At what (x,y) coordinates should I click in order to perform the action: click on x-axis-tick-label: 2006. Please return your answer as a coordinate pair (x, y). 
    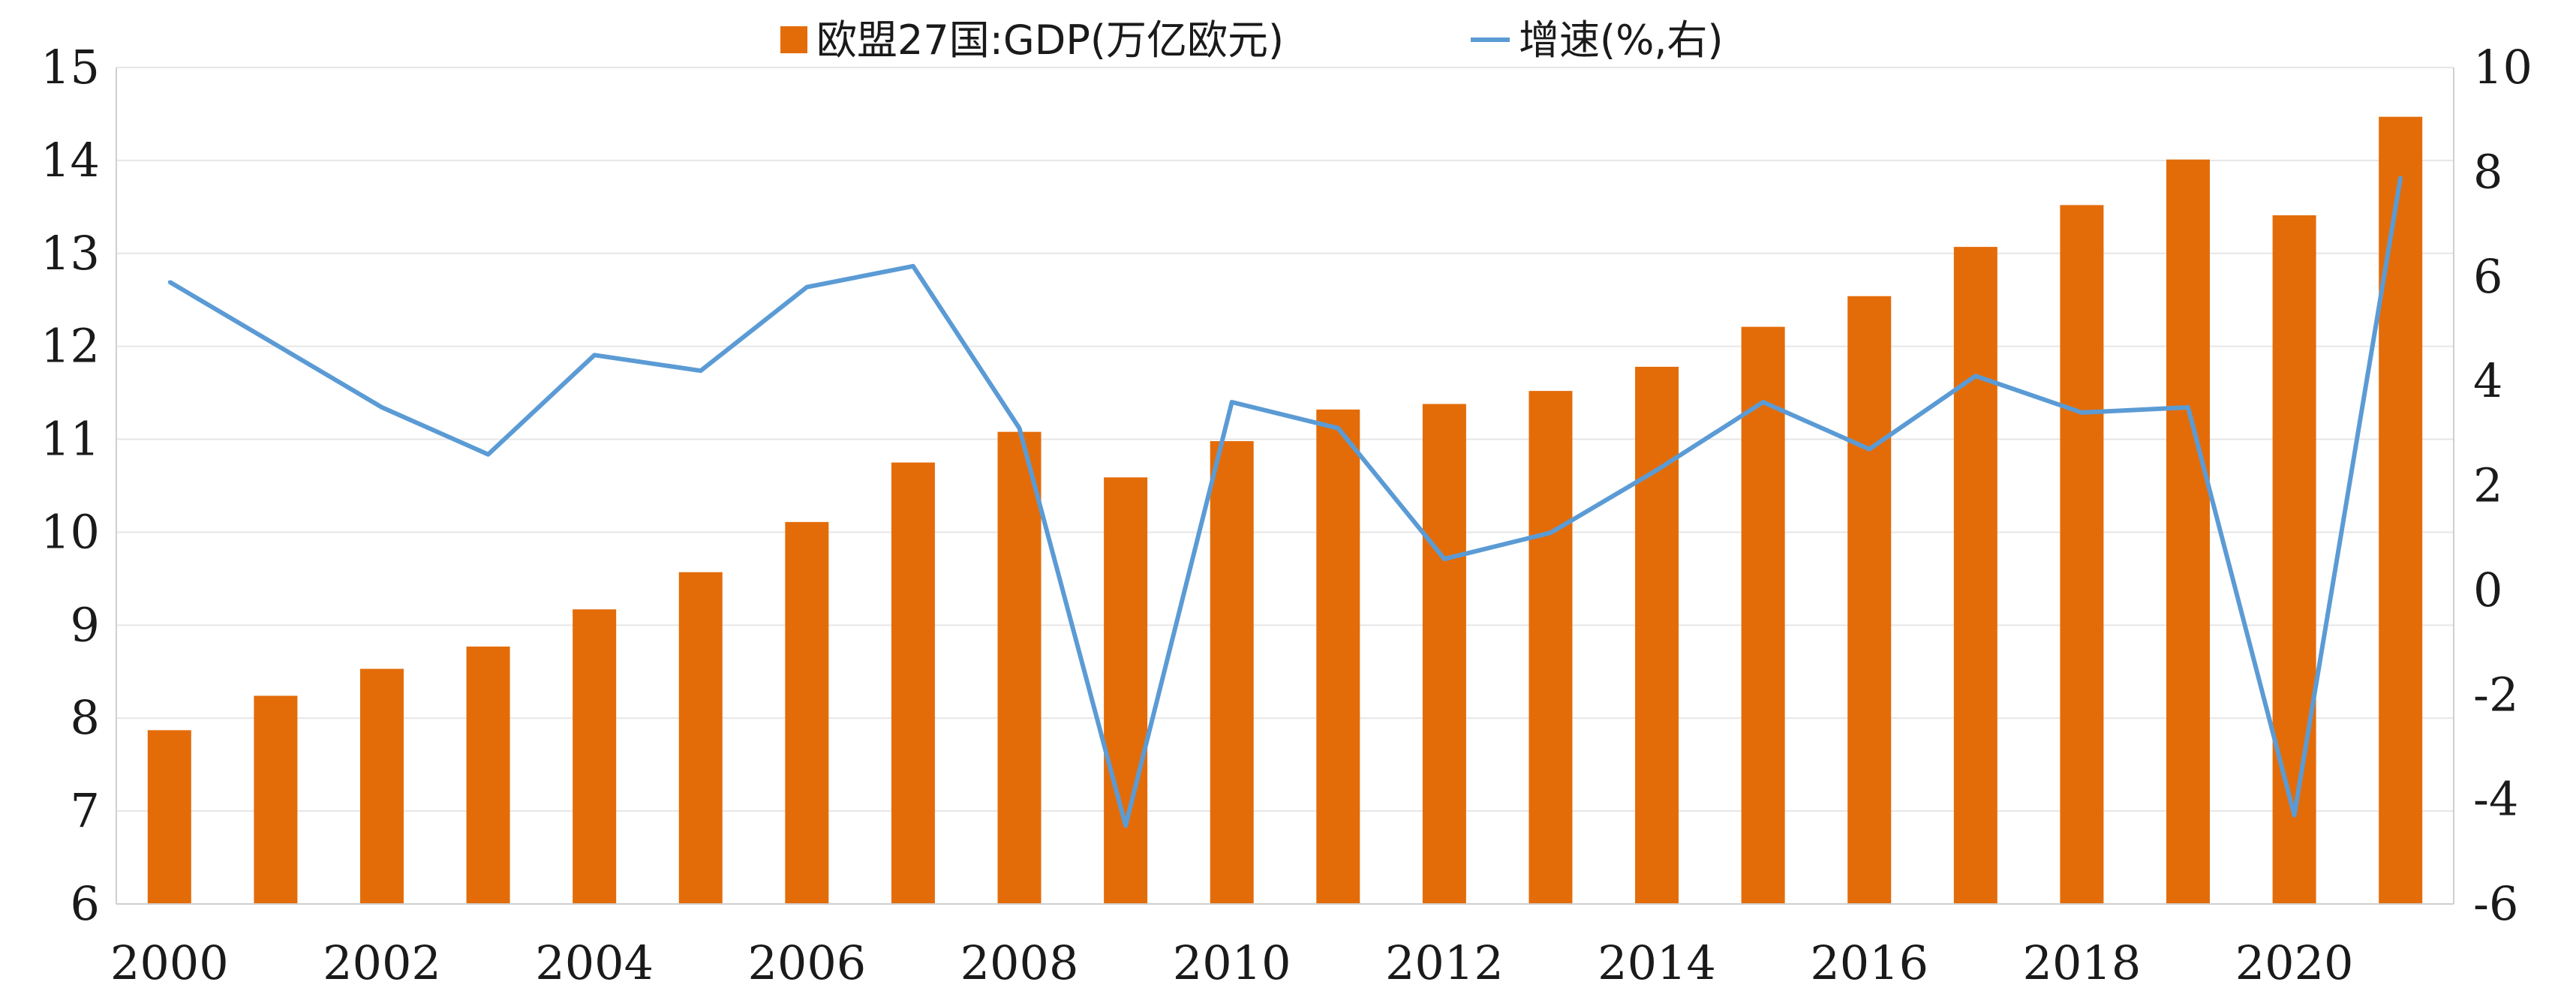
    Looking at the image, I should click on (806, 963).